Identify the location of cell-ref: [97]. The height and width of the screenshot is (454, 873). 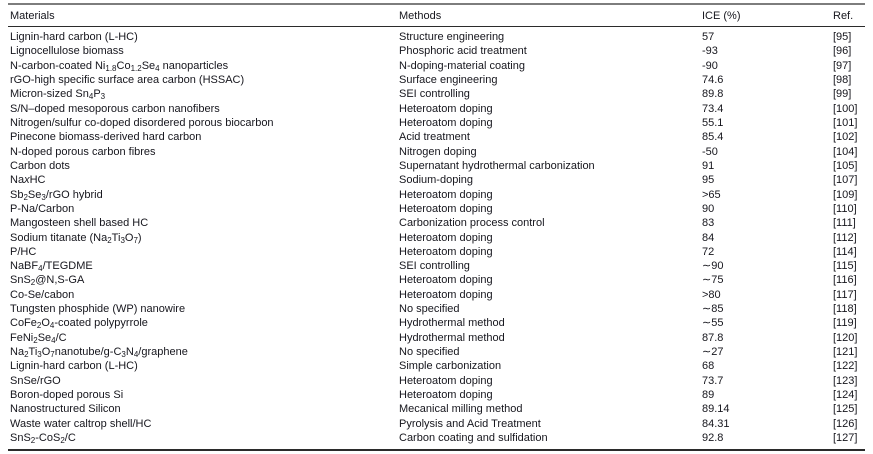
(842, 65).